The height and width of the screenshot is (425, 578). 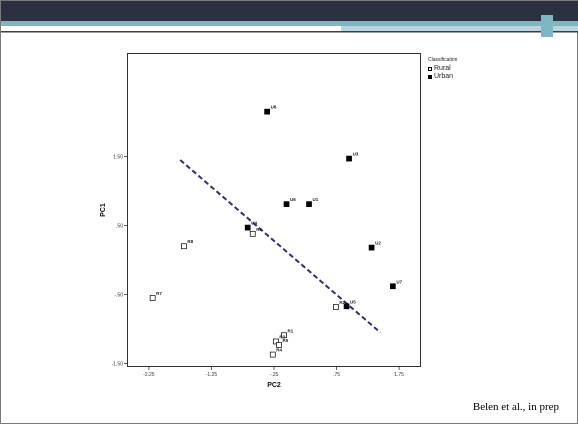 I want to click on legend-item-urban: Urban, so click(x=442, y=77).